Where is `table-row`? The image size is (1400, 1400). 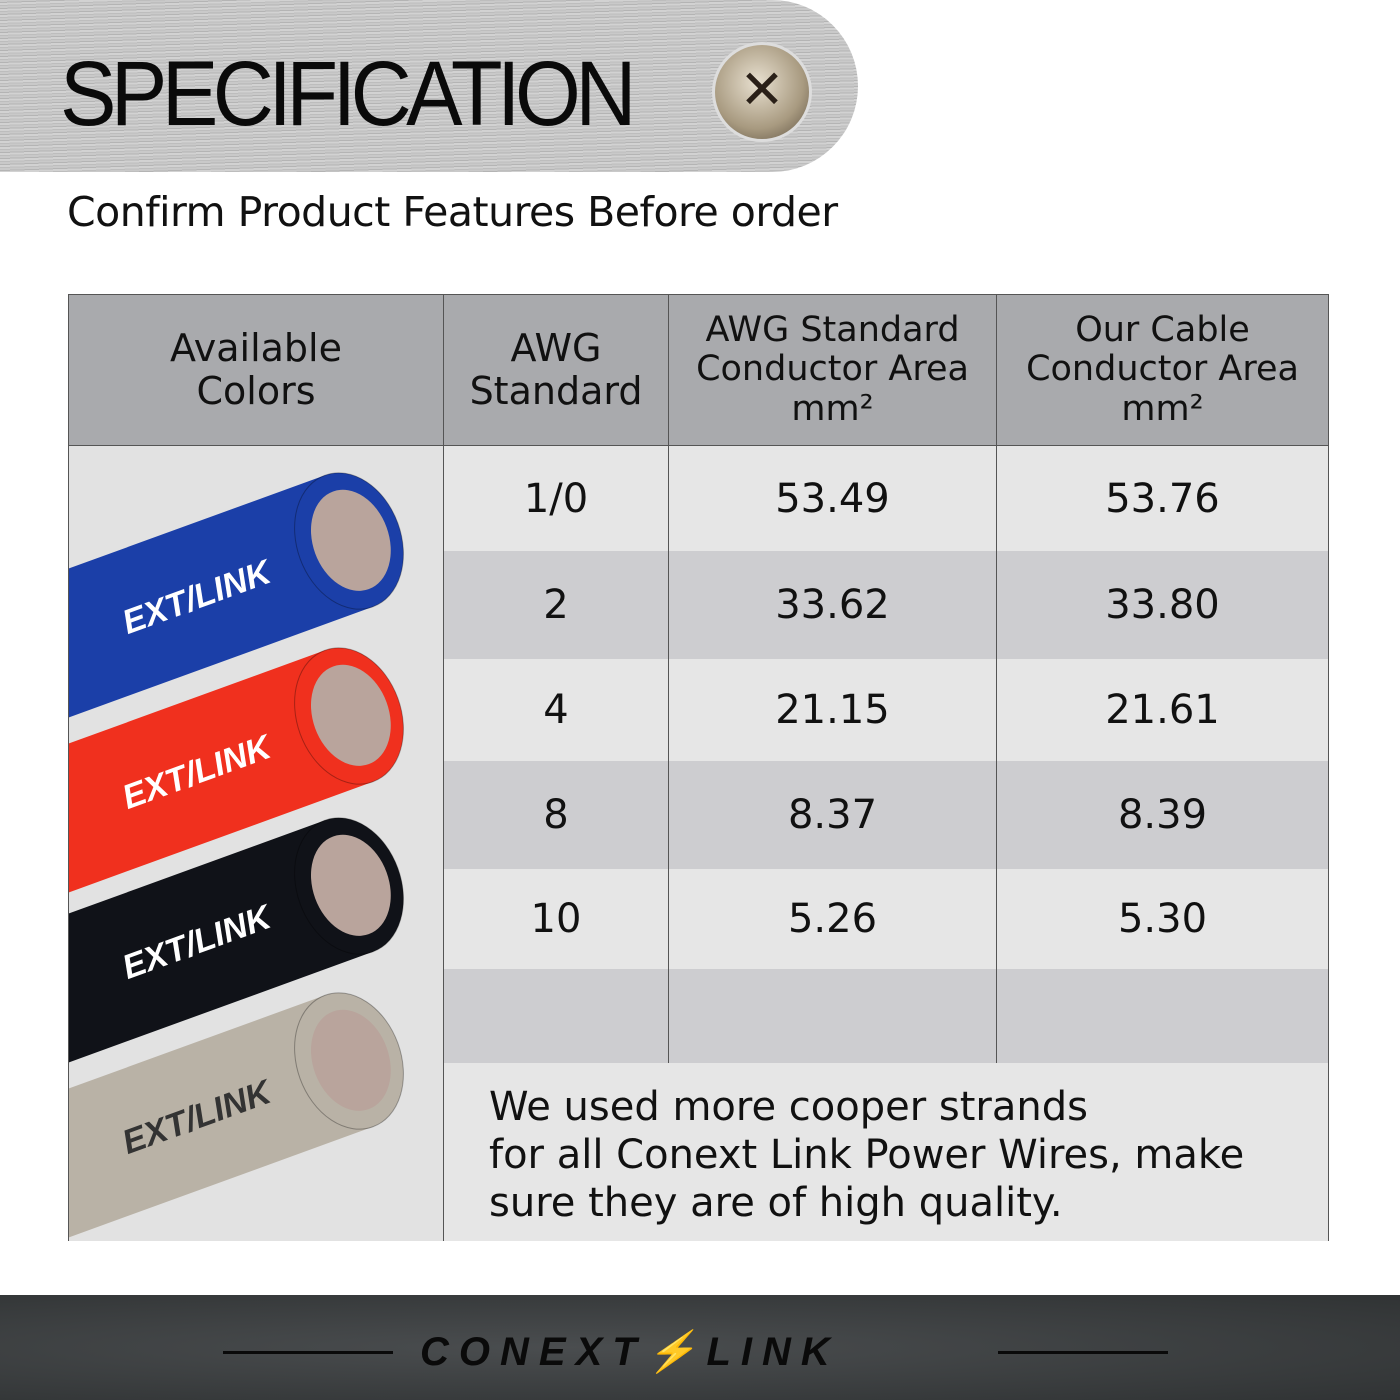
table-row is located at coordinates (886, 1016).